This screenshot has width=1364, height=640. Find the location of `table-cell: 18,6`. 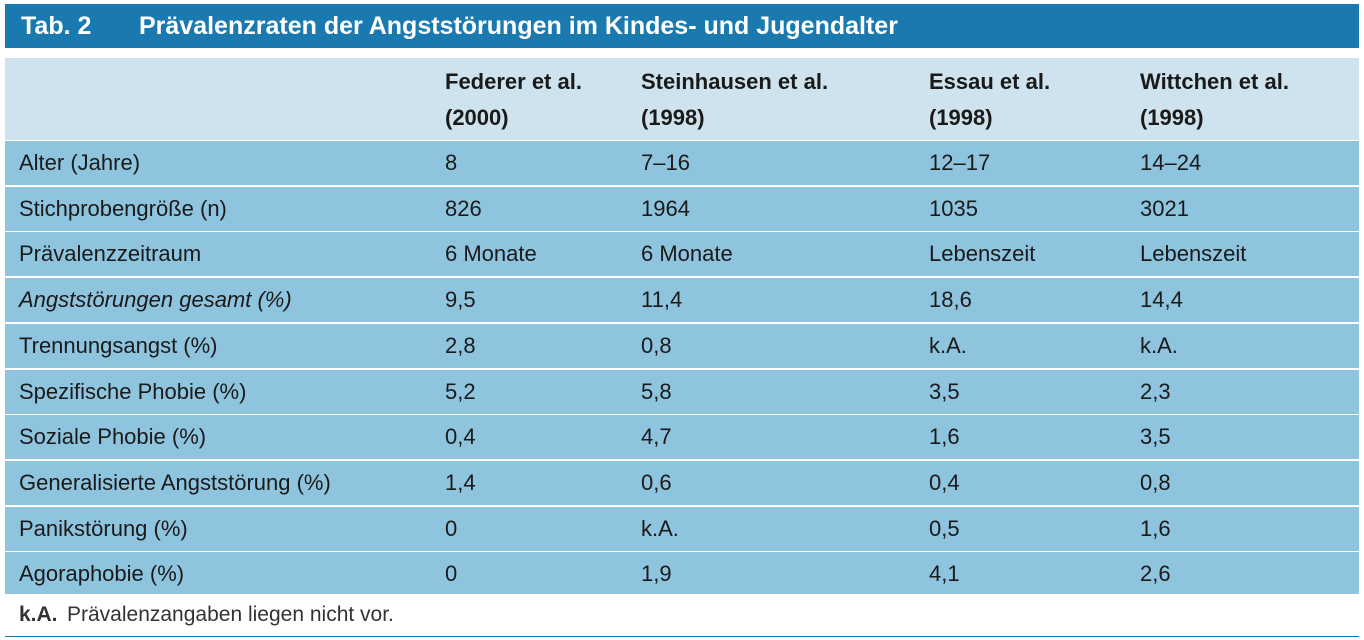

table-cell: 18,6 is located at coordinates (950, 299).